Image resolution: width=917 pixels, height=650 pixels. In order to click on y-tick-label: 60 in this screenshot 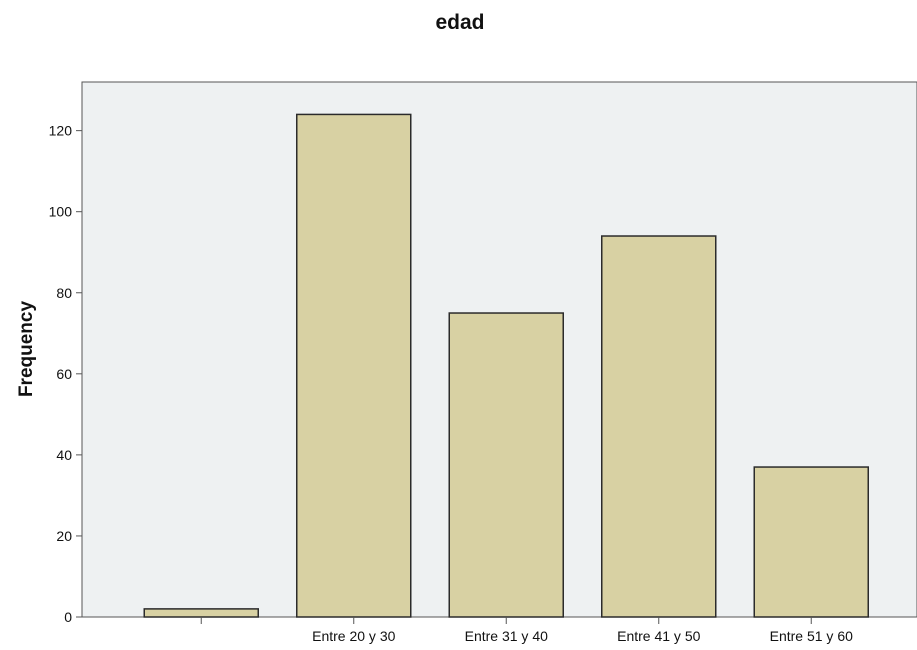, I will do `click(64, 374)`.